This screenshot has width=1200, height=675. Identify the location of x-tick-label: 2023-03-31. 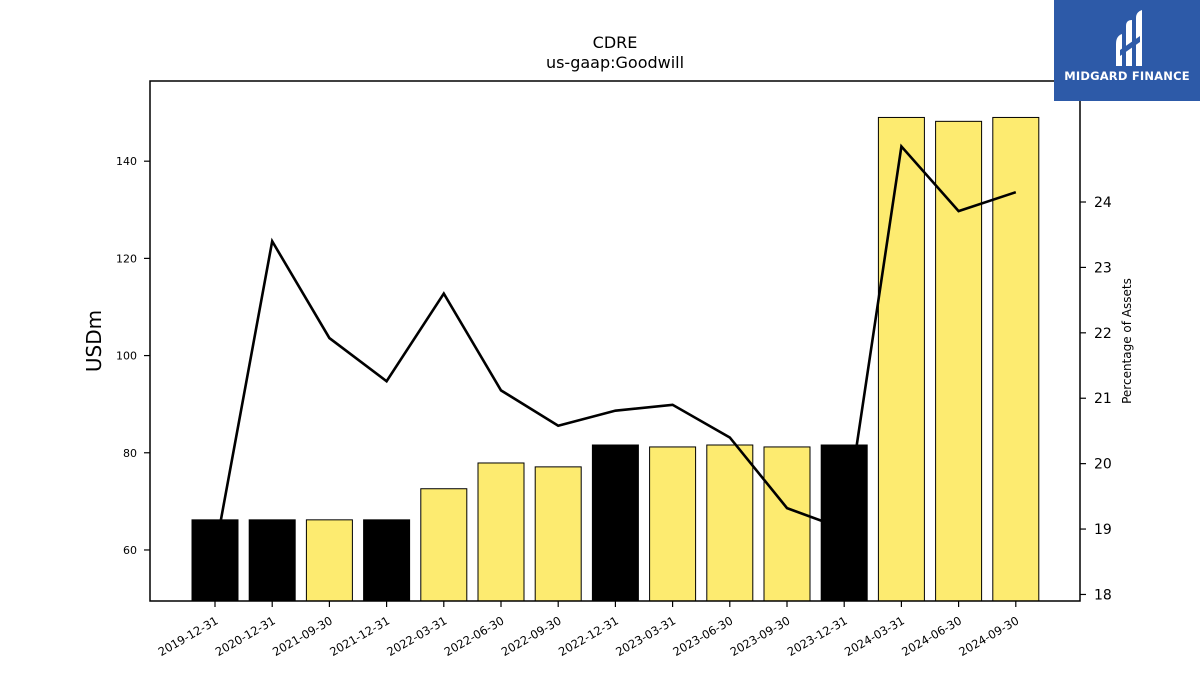
(645, 636).